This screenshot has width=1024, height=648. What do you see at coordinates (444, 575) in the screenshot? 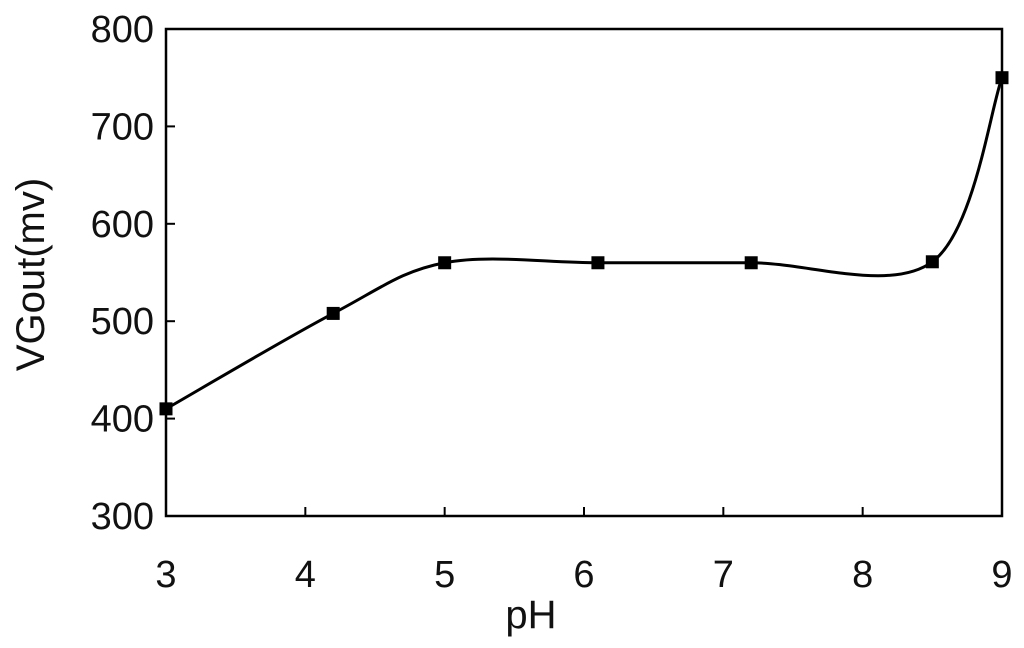
I see `x-tick-label: 5` at bounding box center [444, 575].